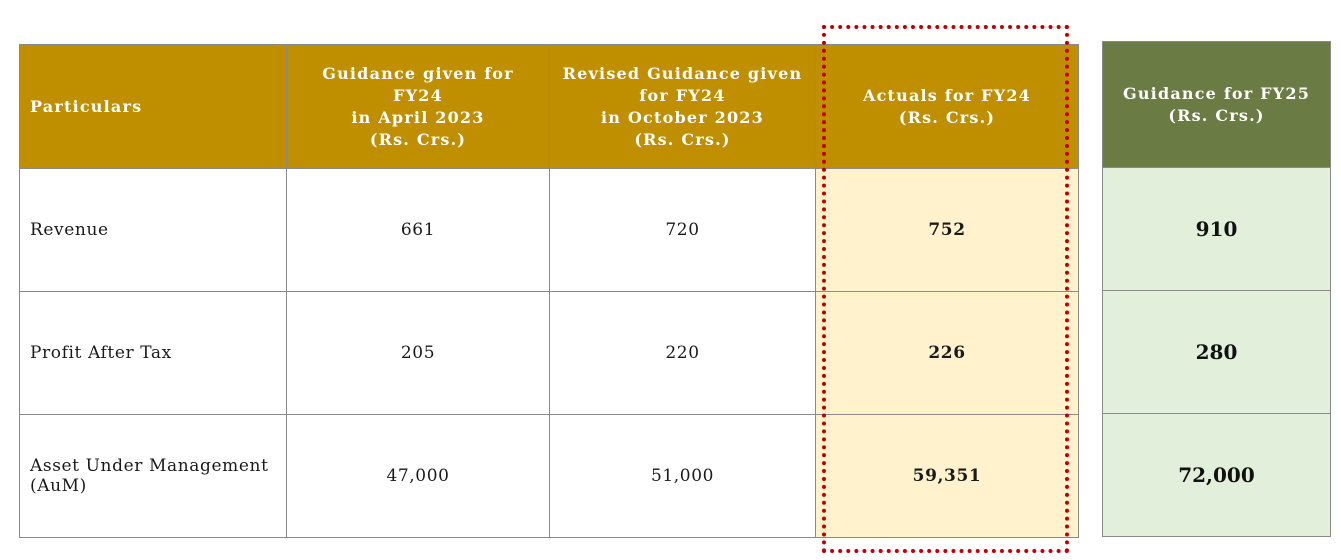  I want to click on header-october-line: (Rs. Crs.), so click(682, 139).